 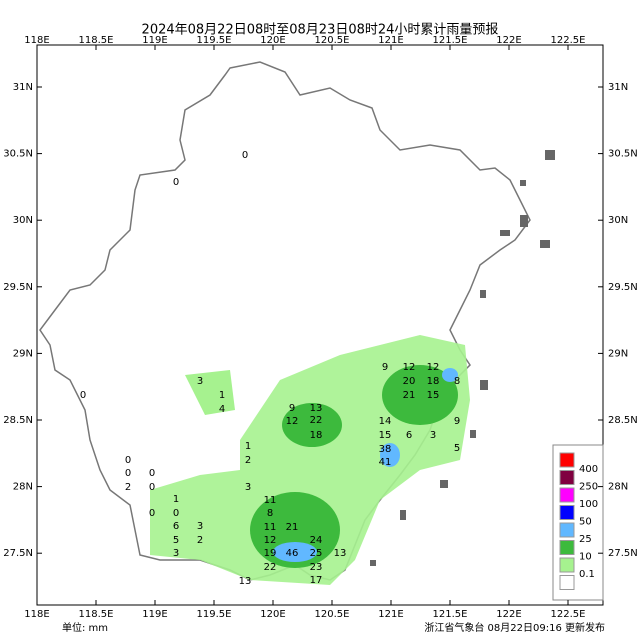 I want to click on rain-value: 13, so click(x=340, y=553).